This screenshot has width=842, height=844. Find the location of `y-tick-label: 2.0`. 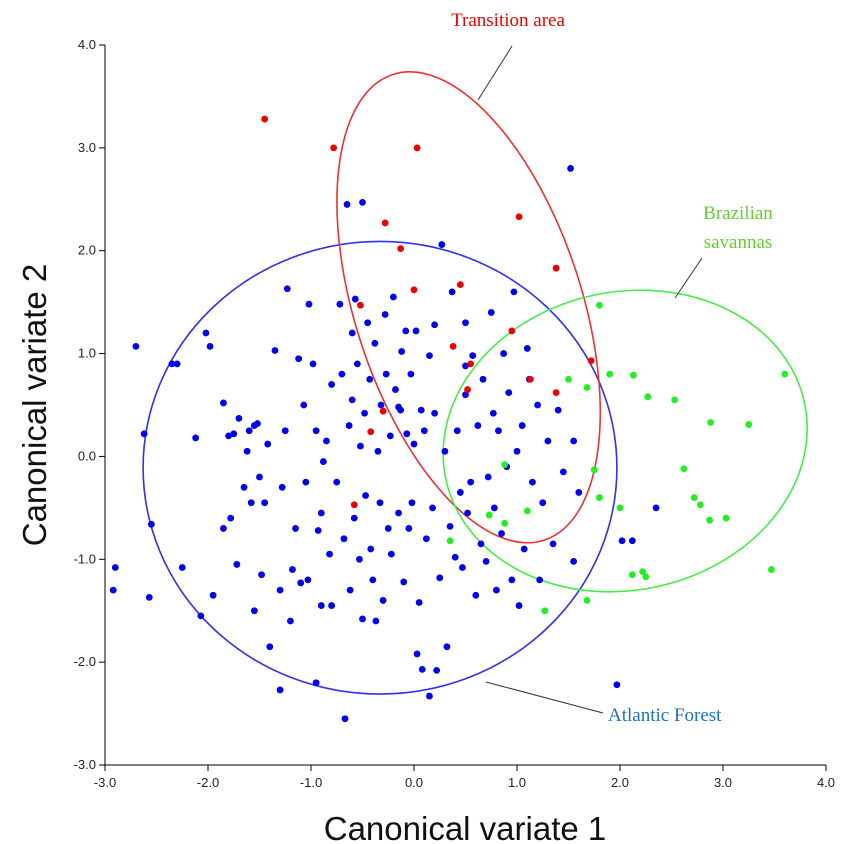

y-tick-label: 2.0 is located at coordinates (87, 250).